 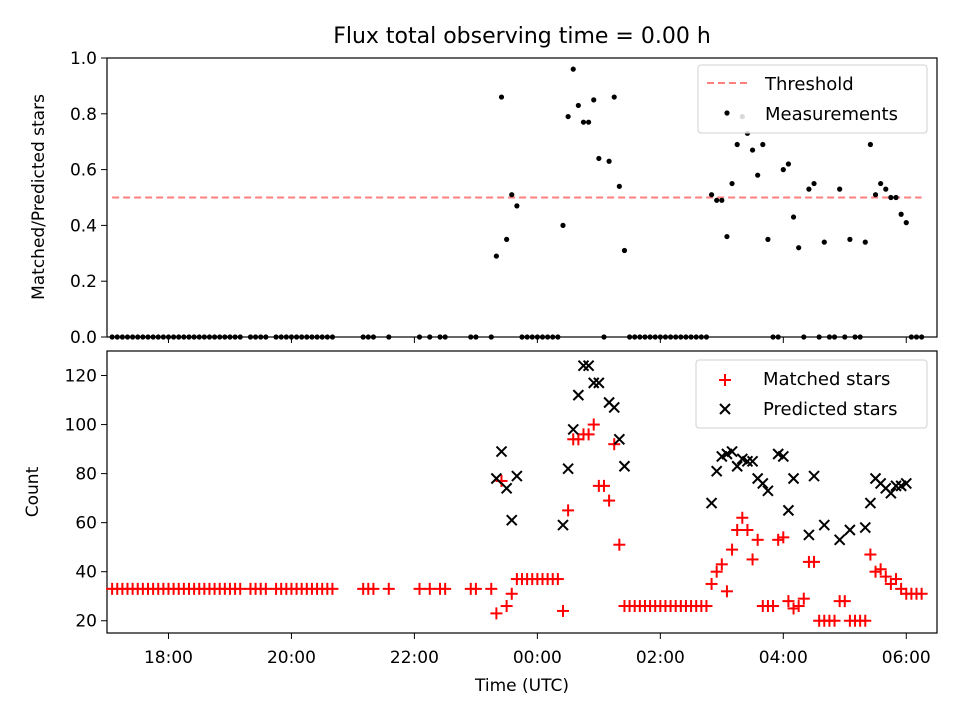 What do you see at coordinates (86, 622) in the screenshot?
I see `bottom-y-tick-label: 20` at bounding box center [86, 622].